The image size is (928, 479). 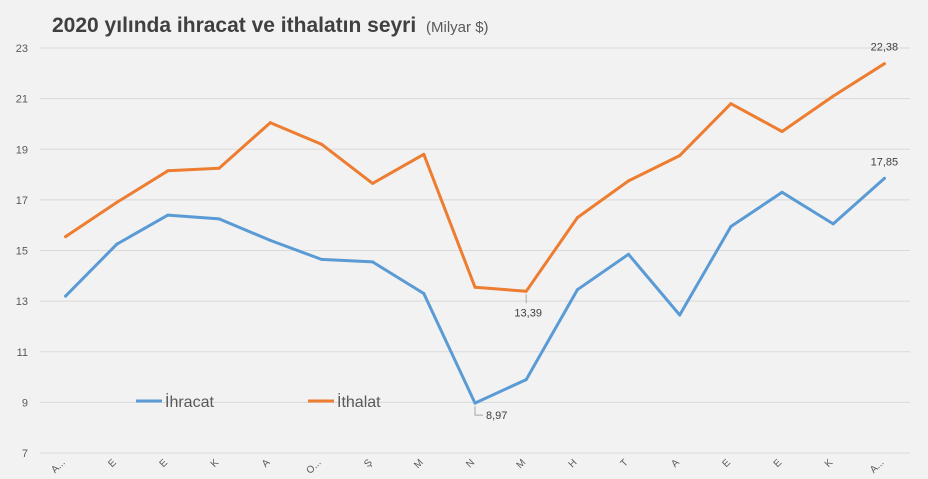 I want to click on y-tick-label: 7, so click(x=25, y=454).